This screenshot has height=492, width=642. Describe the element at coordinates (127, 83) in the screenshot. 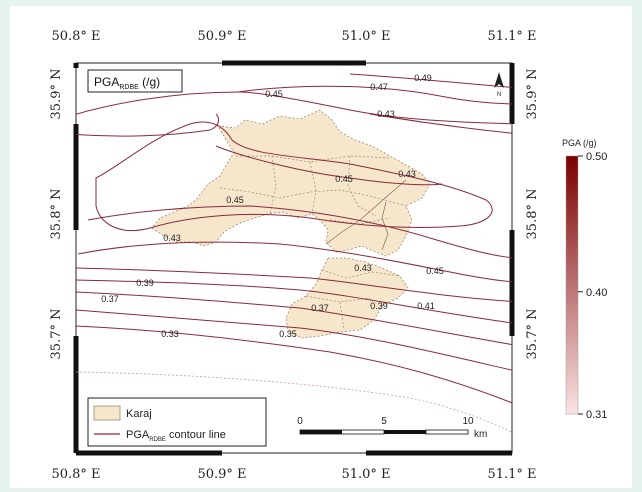

I see `map-title: PGARDBE (/g)` at that location.